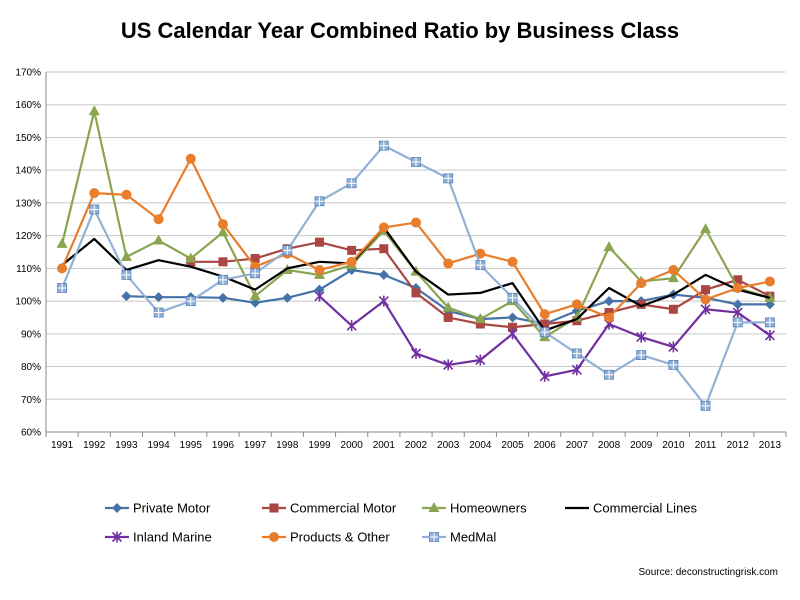 This screenshot has width=800, height=600. What do you see at coordinates (28, 138) in the screenshot?
I see `y-tick-label: 150%` at bounding box center [28, 138].